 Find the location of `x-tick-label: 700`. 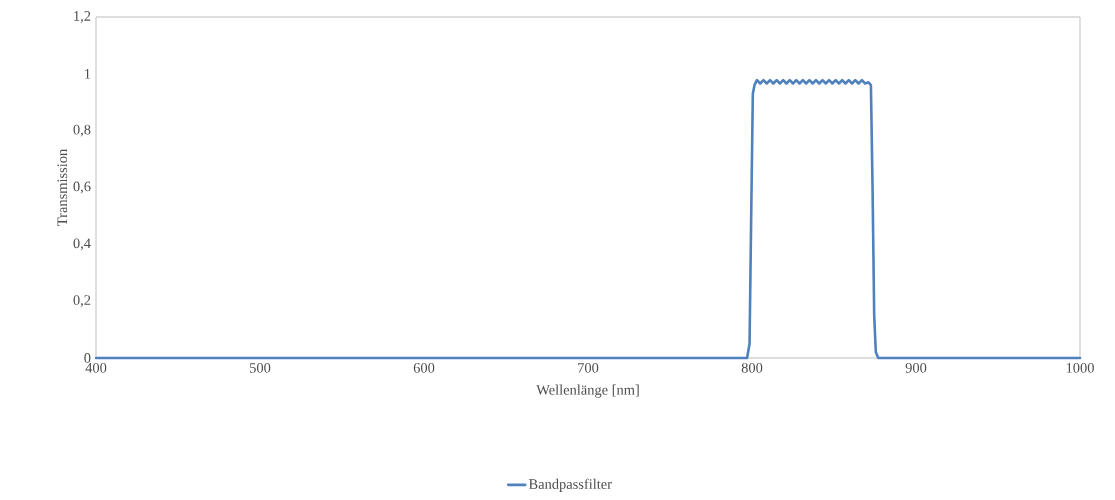

x-tick-label: 700 is located at coordinates (588, 368).